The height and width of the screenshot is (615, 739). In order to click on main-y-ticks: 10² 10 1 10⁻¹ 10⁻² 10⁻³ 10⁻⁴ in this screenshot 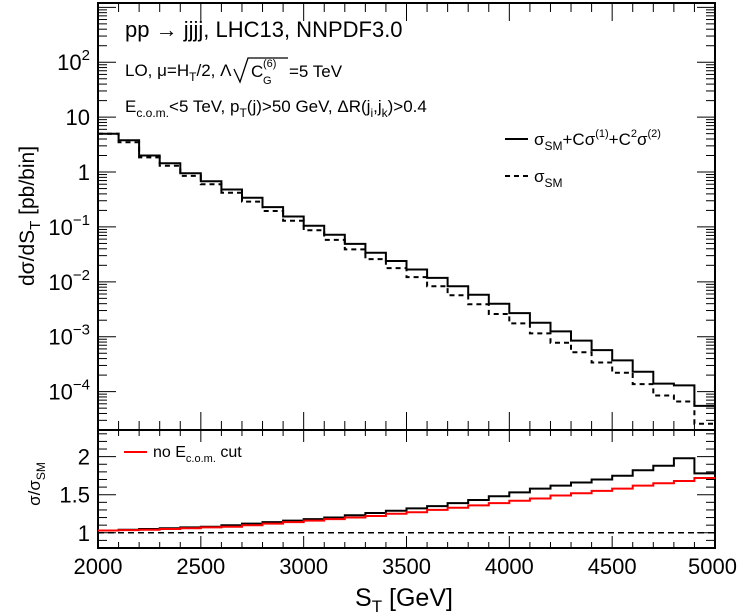, I will do `click(69, 225)`.